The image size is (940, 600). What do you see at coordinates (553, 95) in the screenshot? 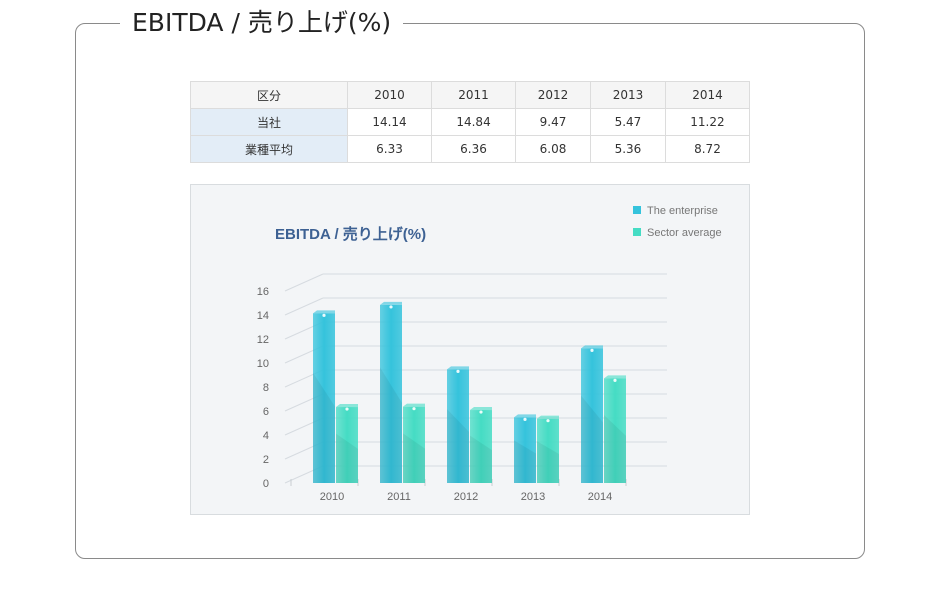
I see `table-header-cell: 2012` at bounding box center [553, 95].